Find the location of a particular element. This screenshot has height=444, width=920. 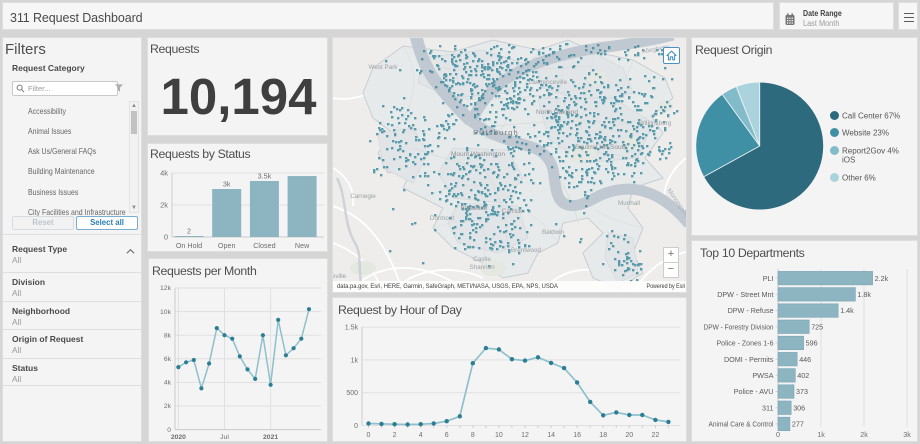

svg-text: PWSA is located at coordinates (762, 375).